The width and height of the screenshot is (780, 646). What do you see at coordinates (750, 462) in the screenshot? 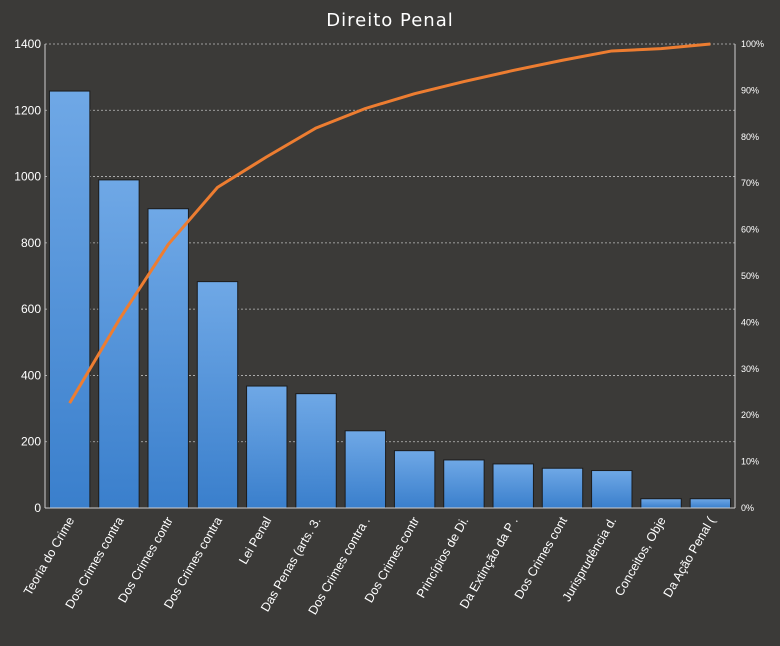
I see `y2-tick-label: 10%` at bounding box center [750, 462].